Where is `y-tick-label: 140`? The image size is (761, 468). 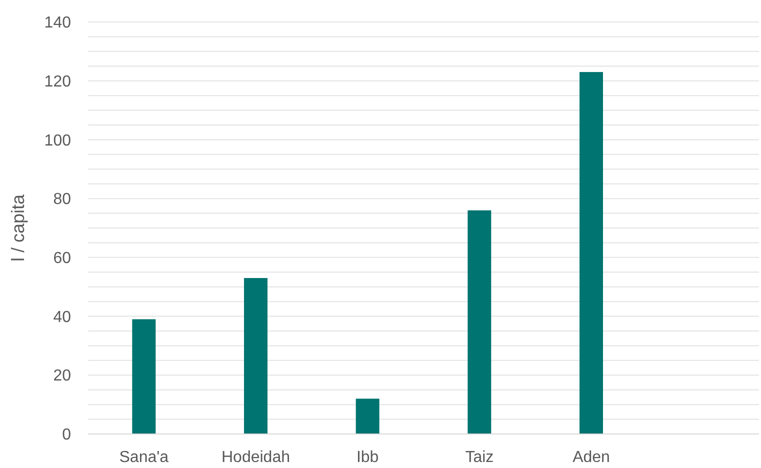 y-tick-label: 140 is located at coordinates (58, 23).